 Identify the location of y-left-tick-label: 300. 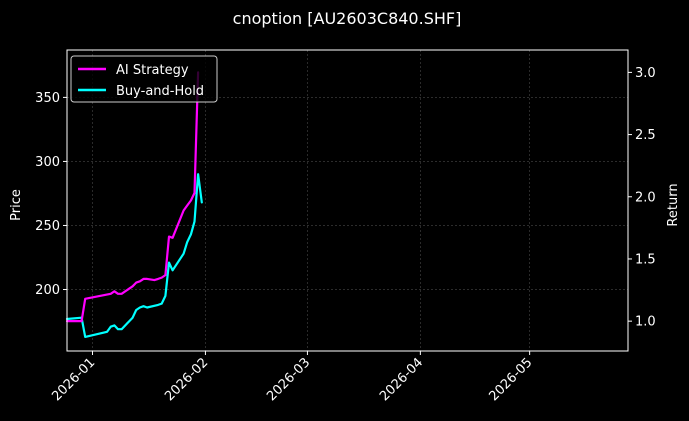
(47, 162).